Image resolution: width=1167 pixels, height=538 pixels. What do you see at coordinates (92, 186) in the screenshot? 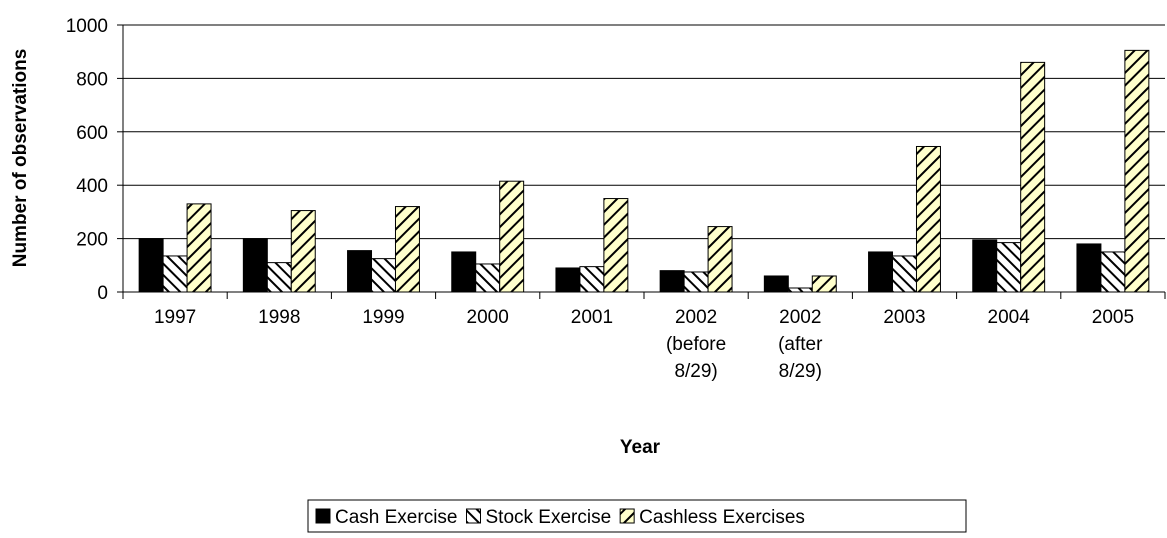
I see `y-tick-label: 400` at bounding box center [92, 186].